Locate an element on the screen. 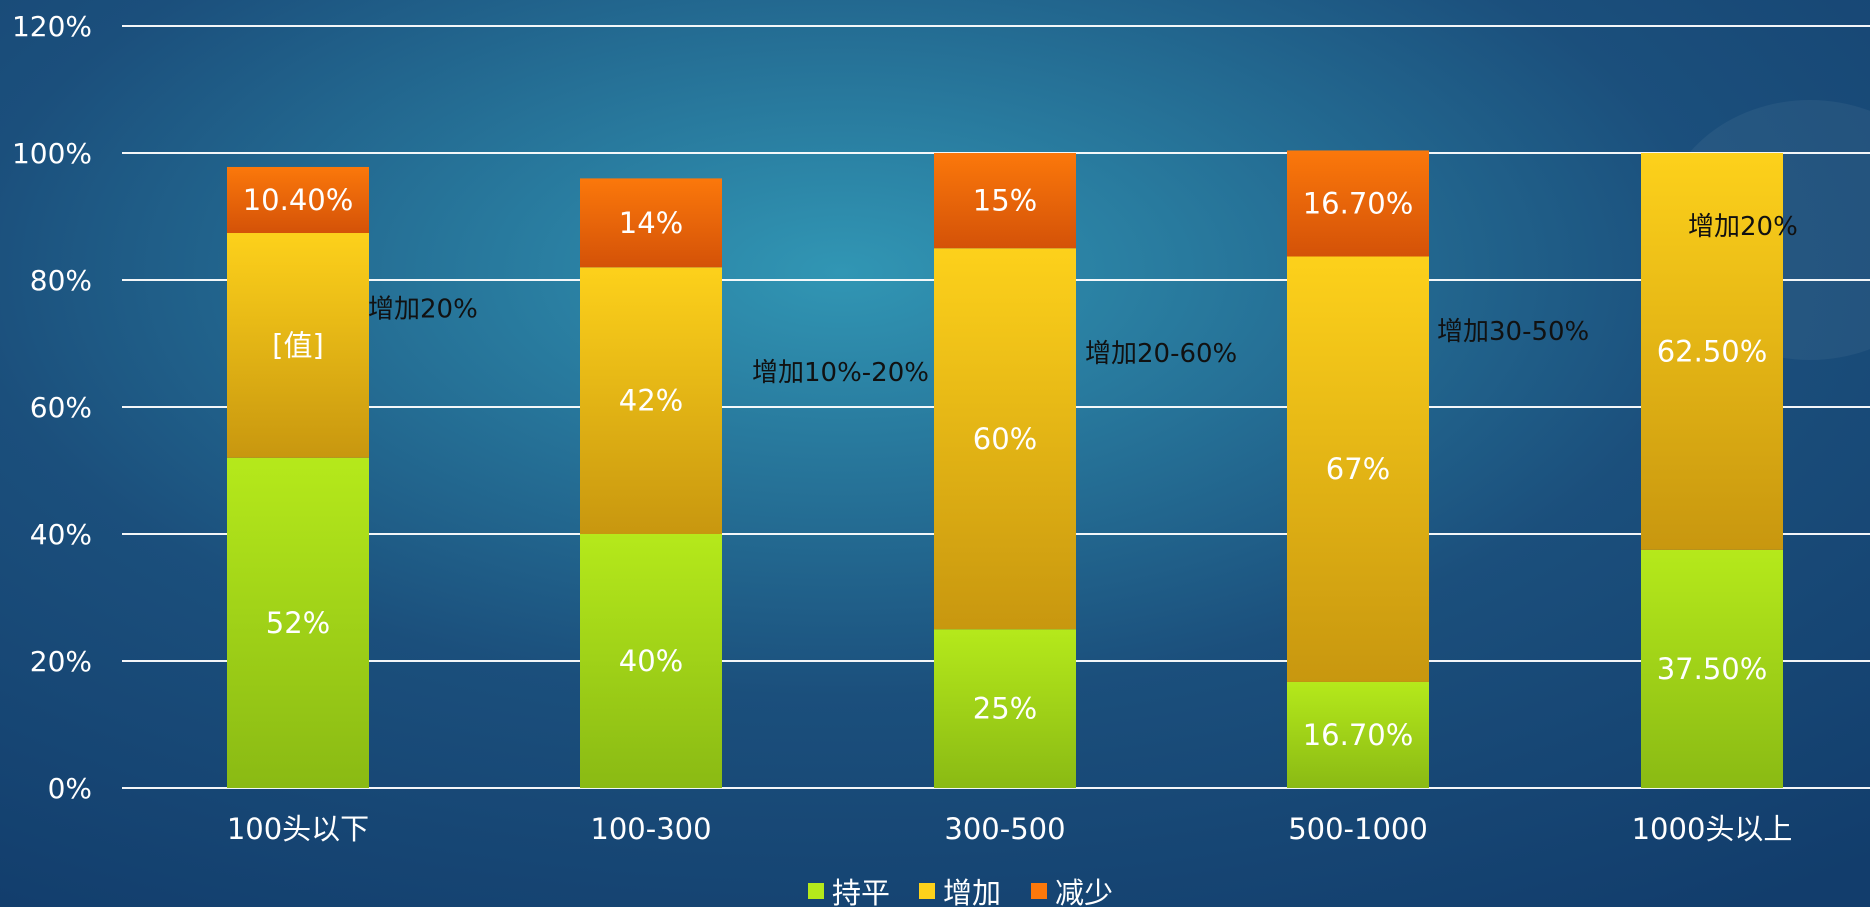  data-label: 62.50% is located at coordinates (1712, 351).